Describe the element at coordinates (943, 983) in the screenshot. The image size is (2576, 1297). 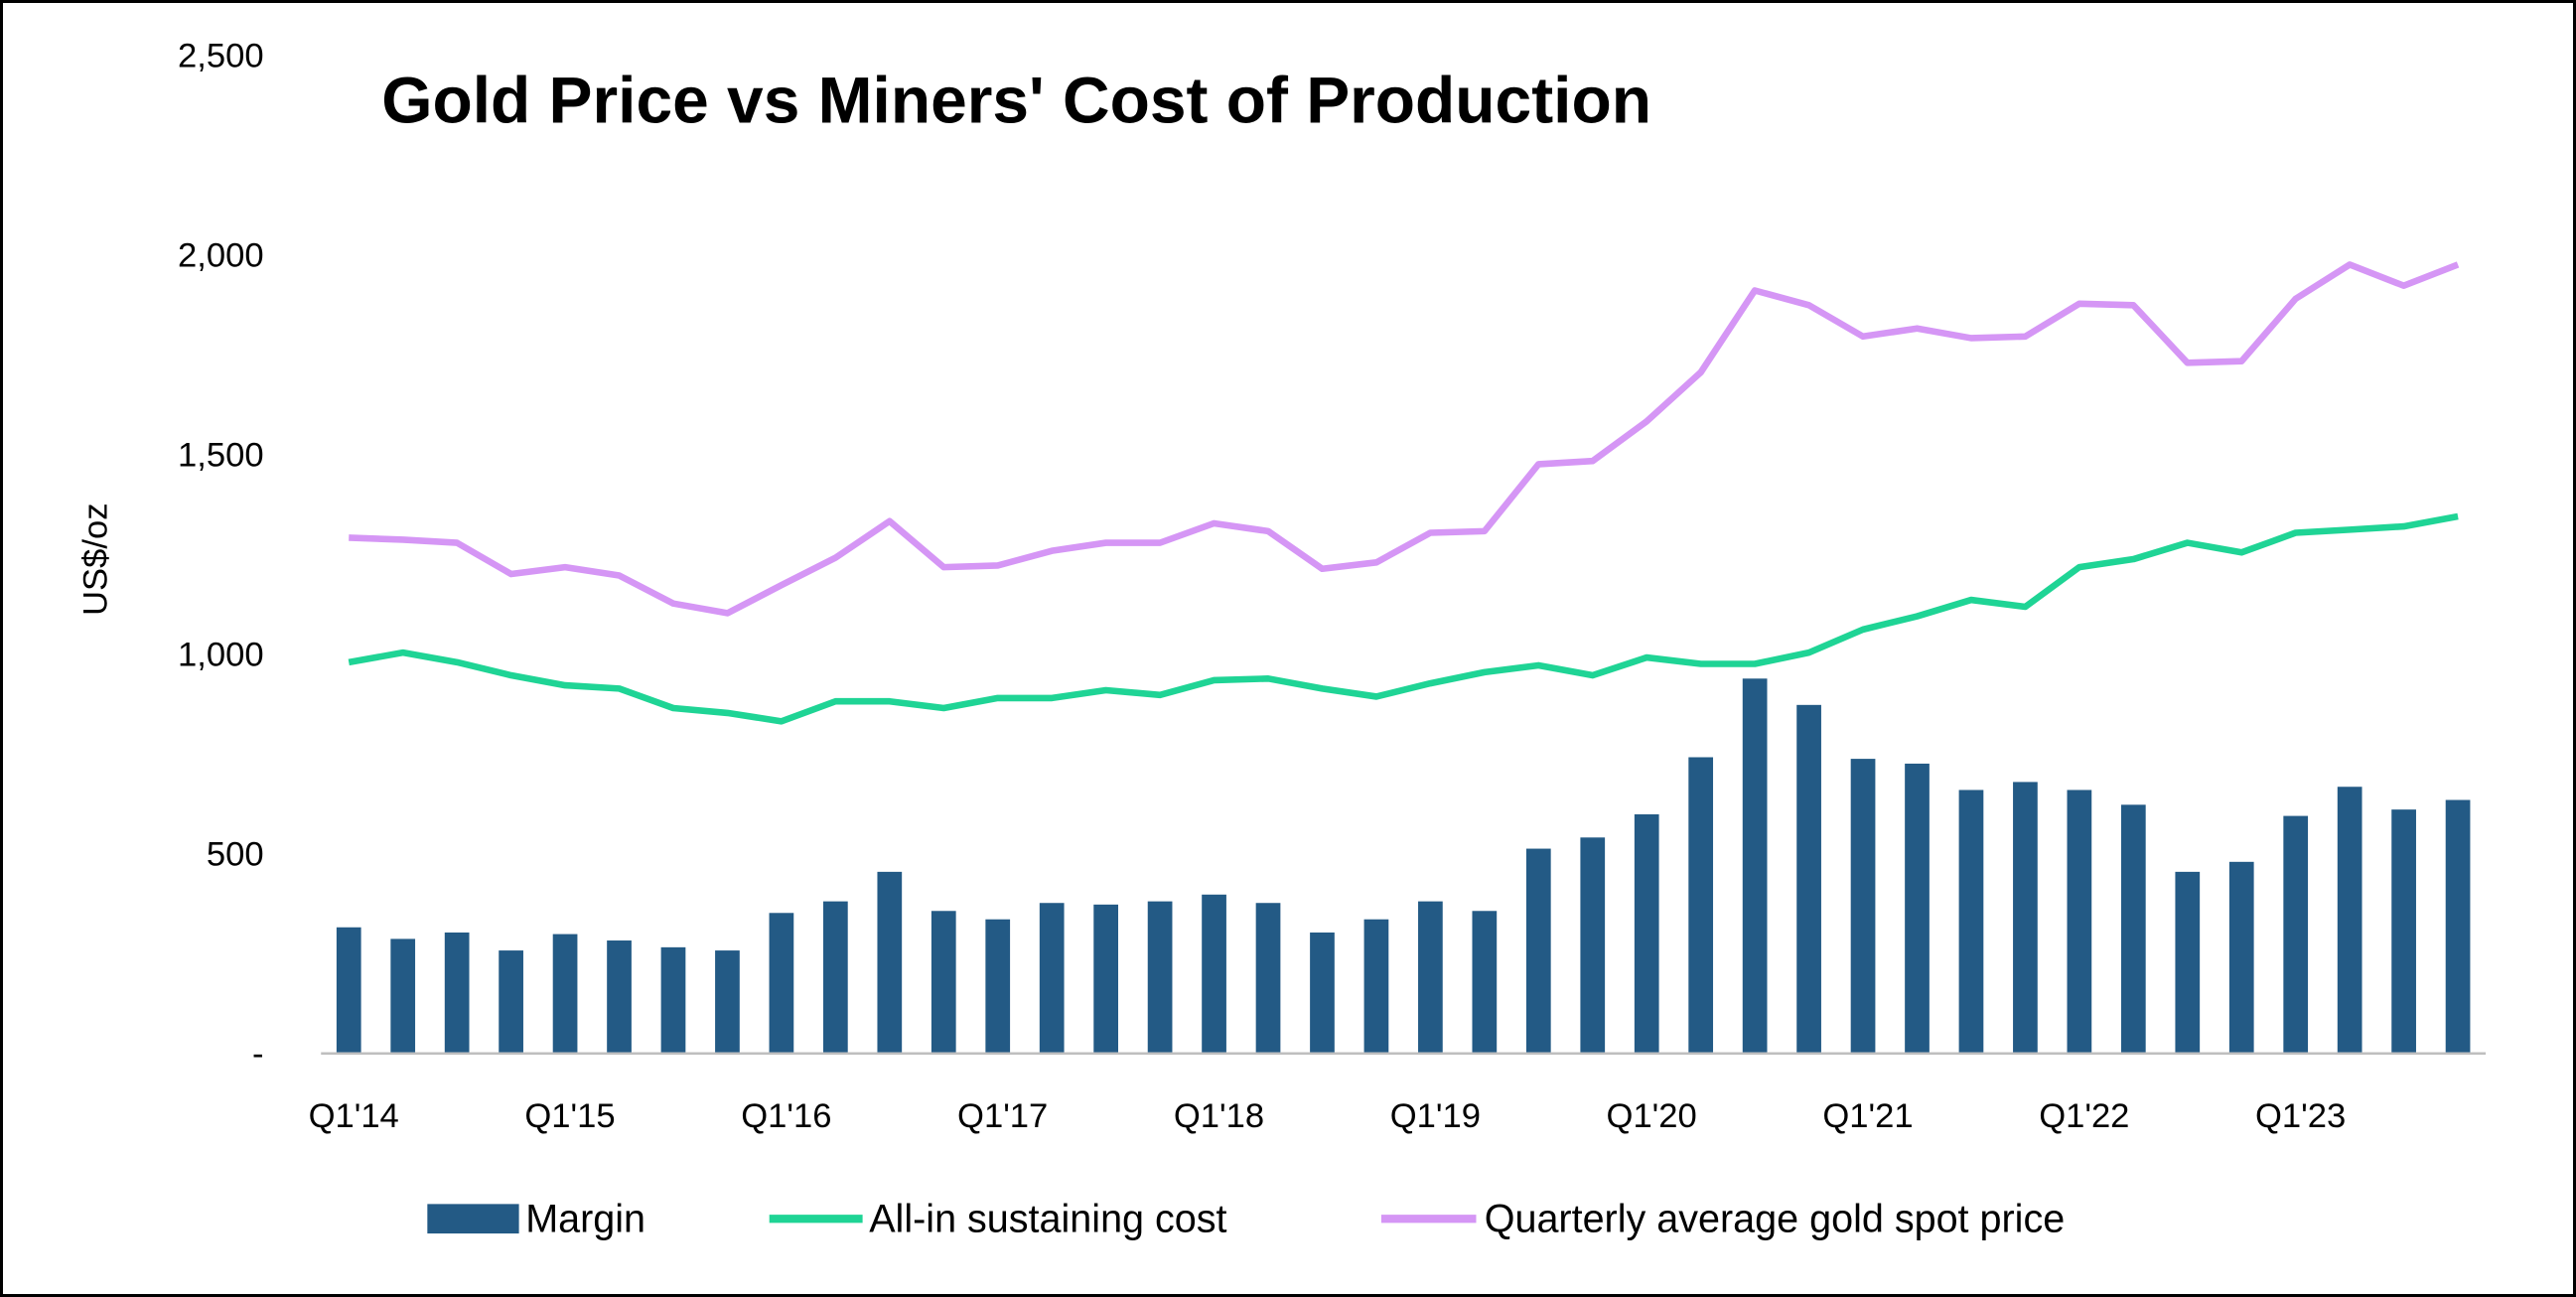
I see `bar-margin-Q4'16` at that location.